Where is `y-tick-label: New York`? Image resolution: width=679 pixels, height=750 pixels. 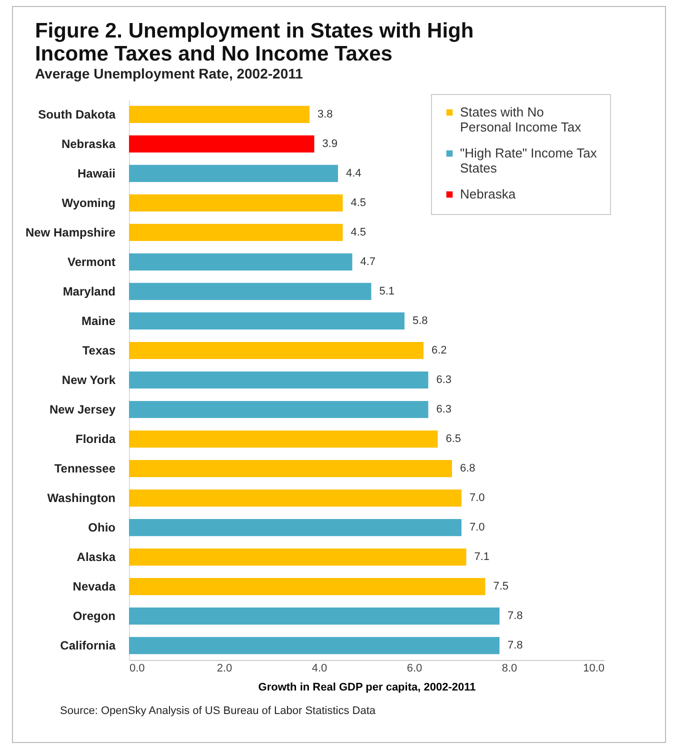
y-tick-label: New York is located at coordinates (89, 380).